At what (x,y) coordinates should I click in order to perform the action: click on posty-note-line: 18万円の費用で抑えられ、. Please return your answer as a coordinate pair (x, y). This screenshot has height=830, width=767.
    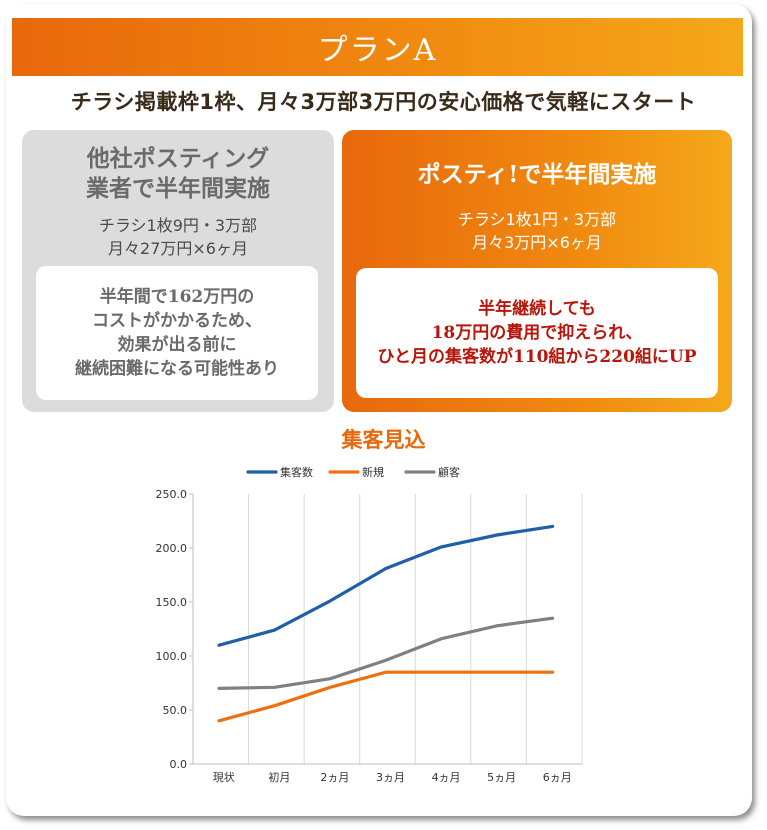
    Looking at the image, I should click on (537, 333).